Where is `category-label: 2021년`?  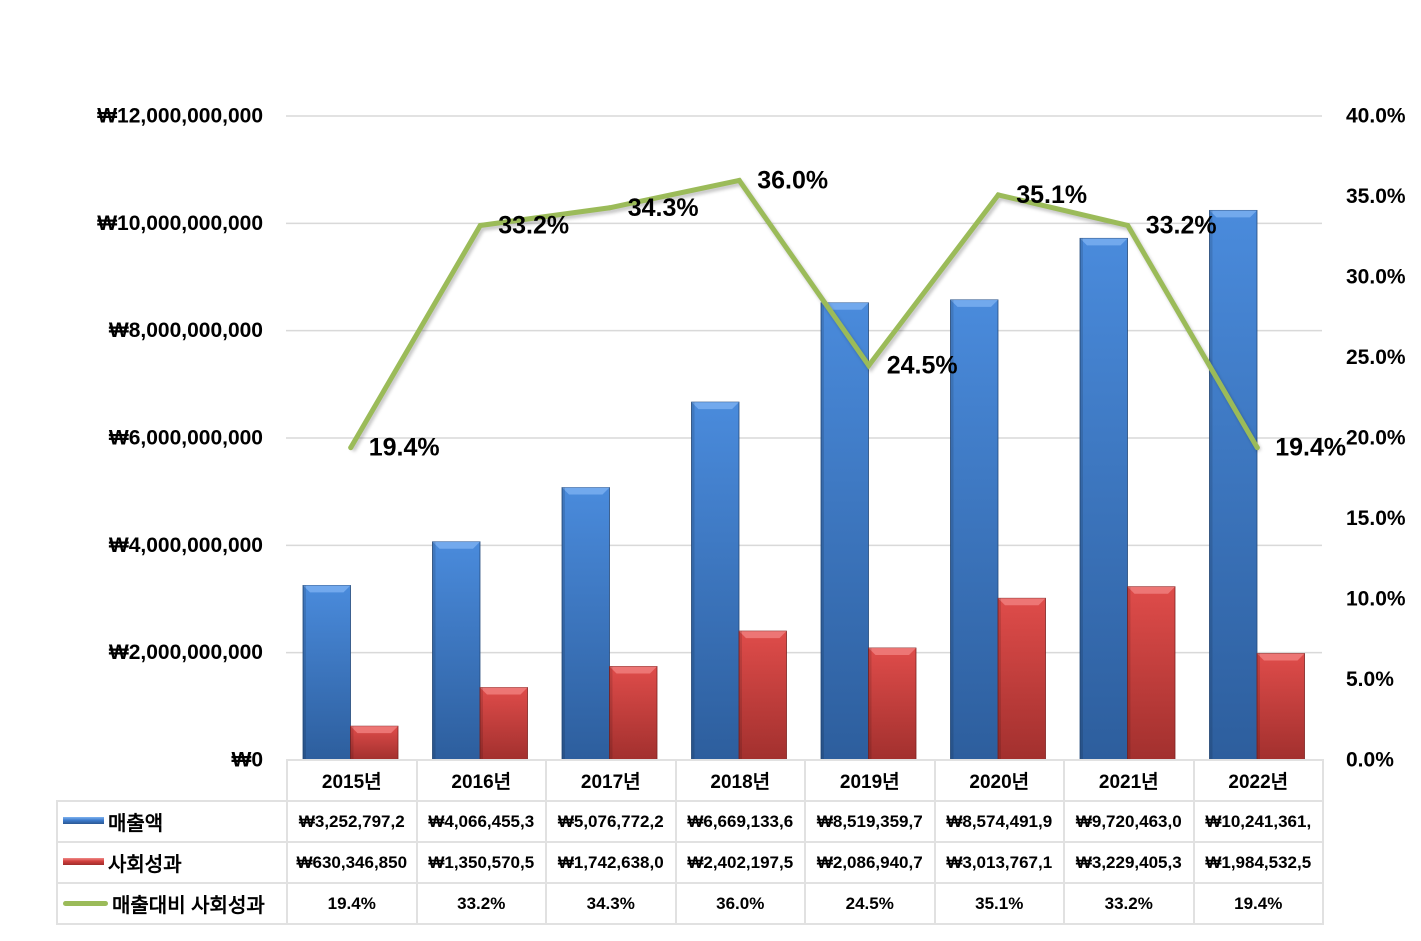 category-label: 2021년 is located at coordinates (1129, 780).